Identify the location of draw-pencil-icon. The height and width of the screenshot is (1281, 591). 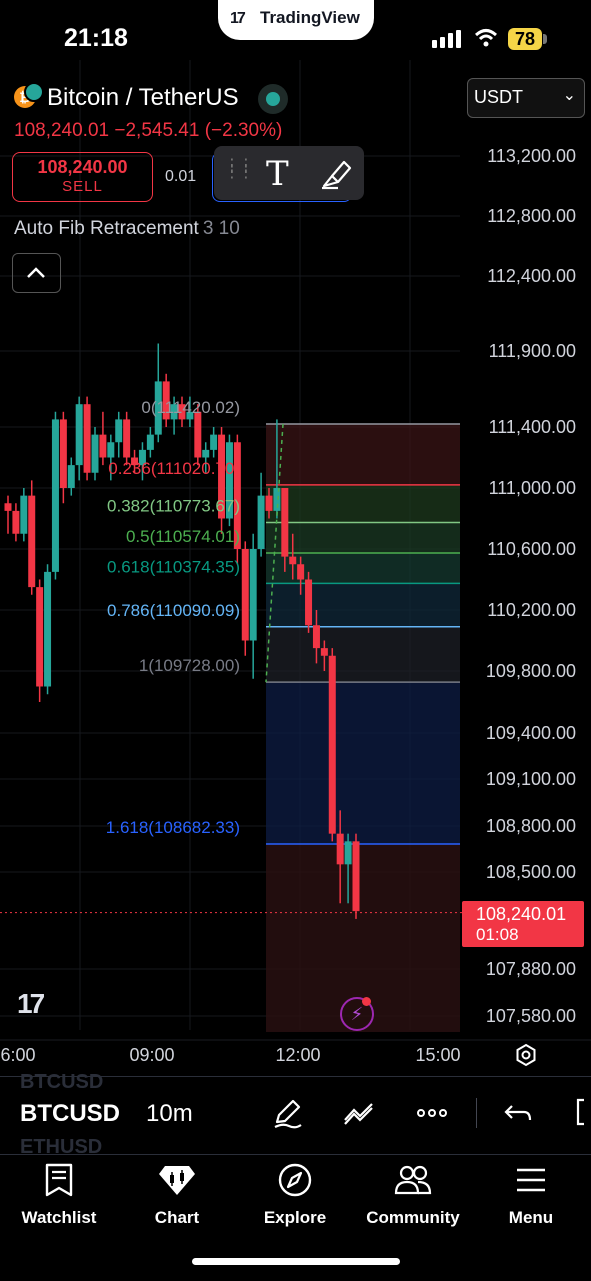
(288, 1113).